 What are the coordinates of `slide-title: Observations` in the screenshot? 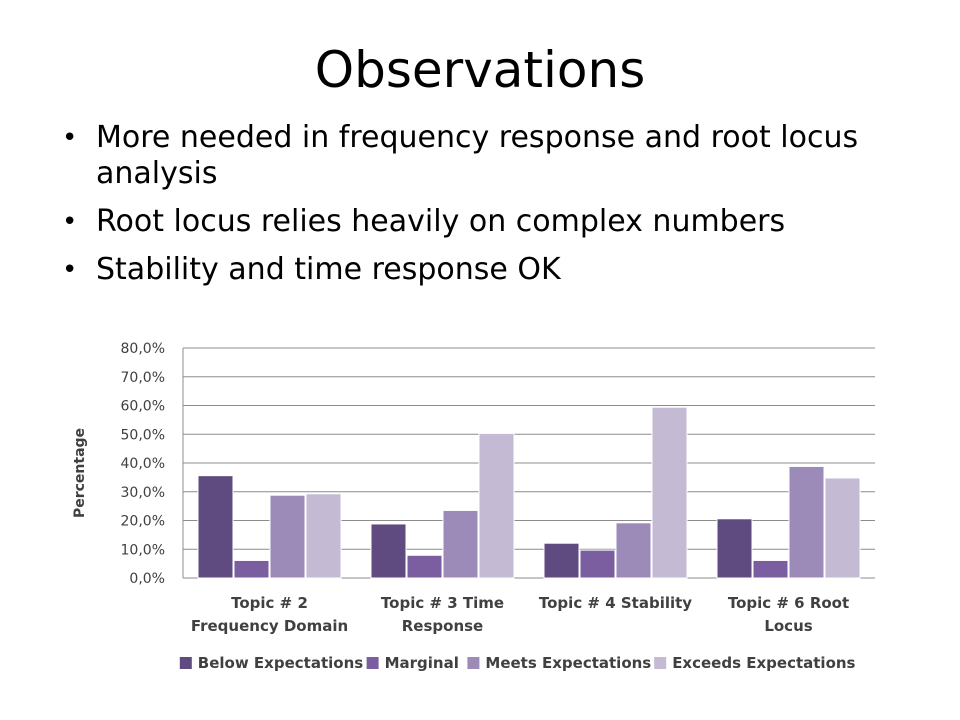 It's located at (480, 70).